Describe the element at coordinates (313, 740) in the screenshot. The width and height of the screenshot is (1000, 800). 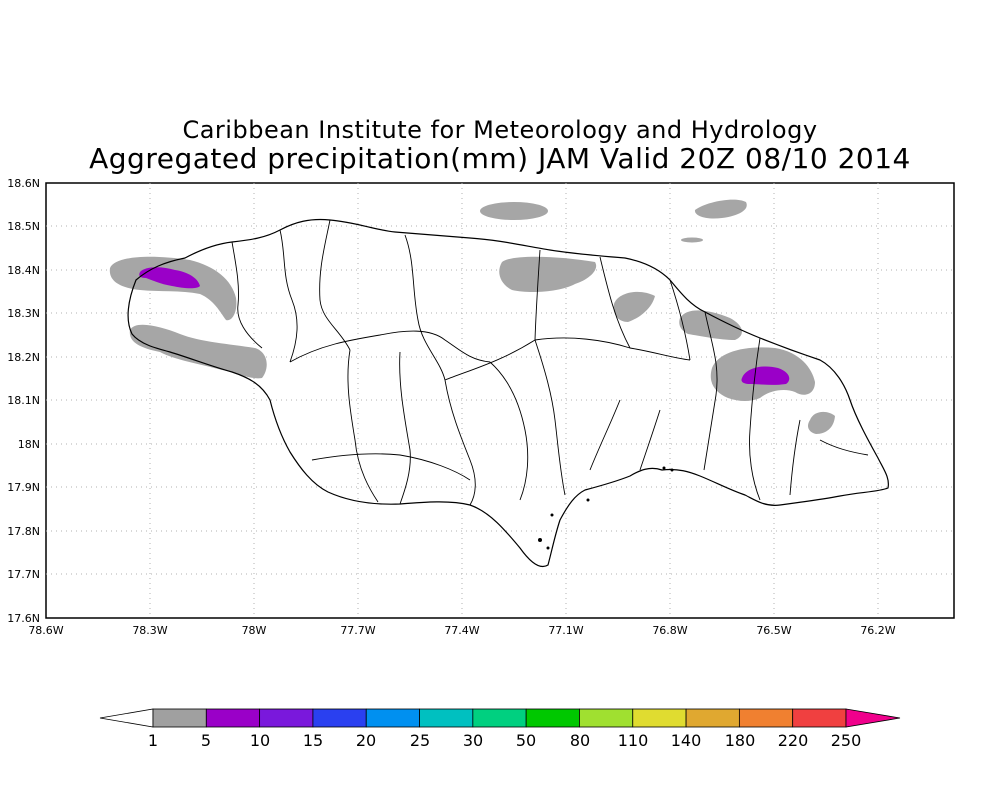
I see `colorbar-label: 15` at that location.